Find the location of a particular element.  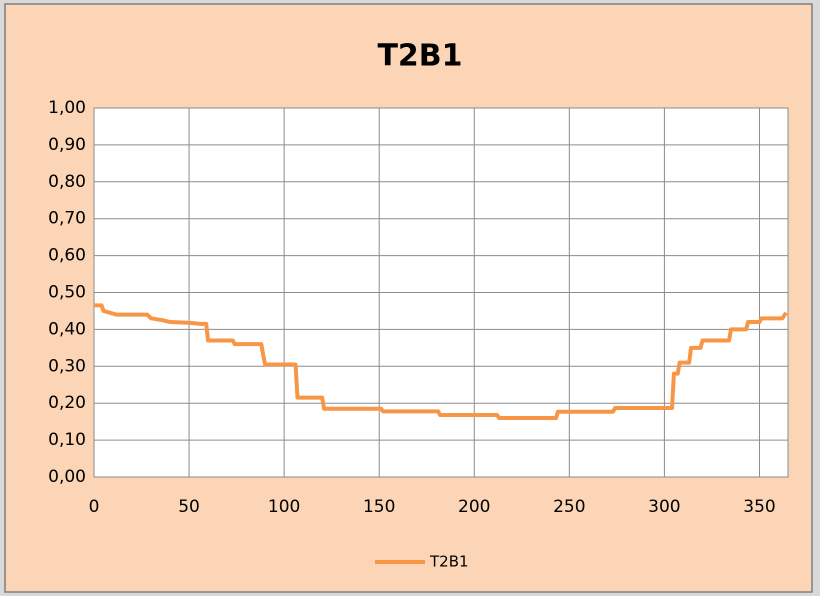

x-tick-label: 100 is located at coordinates (284, 507).